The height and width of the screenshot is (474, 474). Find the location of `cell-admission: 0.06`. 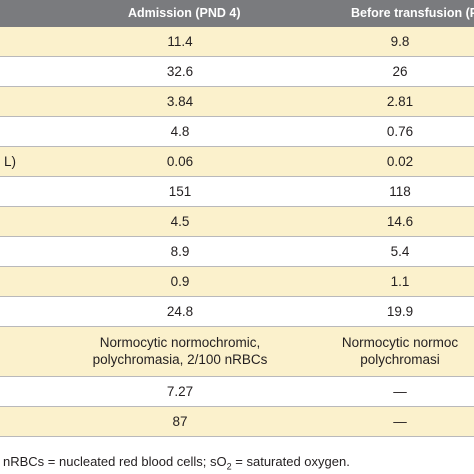

cell-admission: 0.06 is located at coordinates (180, 161).